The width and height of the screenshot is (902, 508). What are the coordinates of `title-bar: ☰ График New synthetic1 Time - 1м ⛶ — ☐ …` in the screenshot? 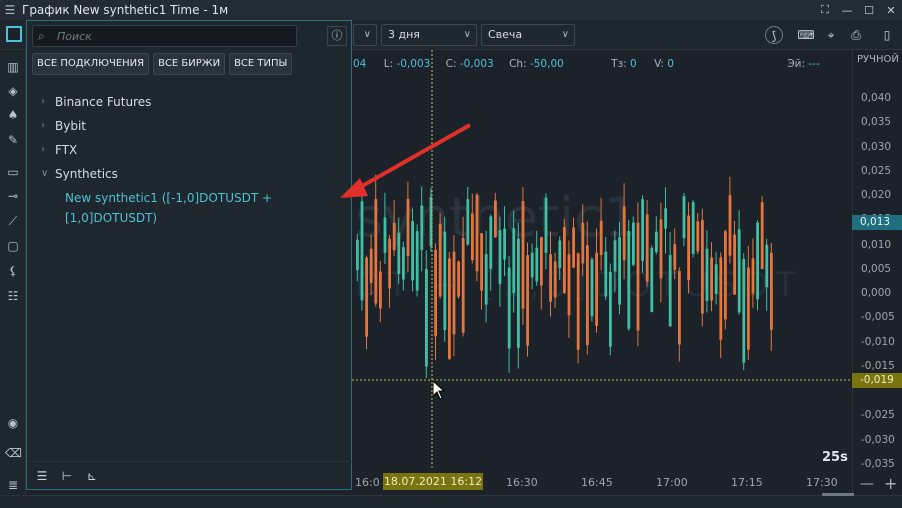 It's located at (451, 10).